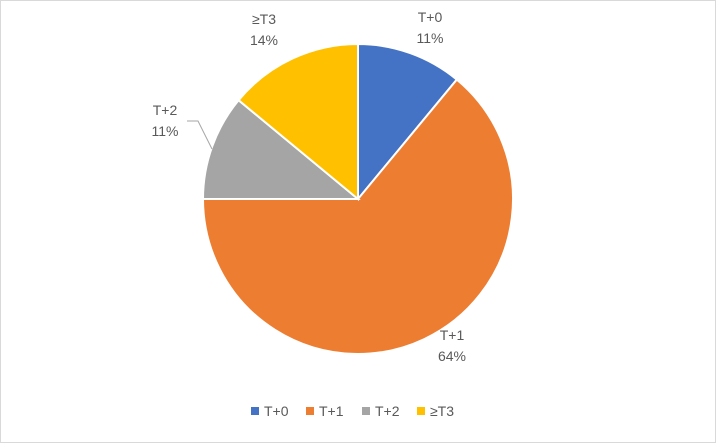  Describe the element at coordinates (165, 131) in the screenshot. I see `slice-label-t2-percent: 11%` at that location.